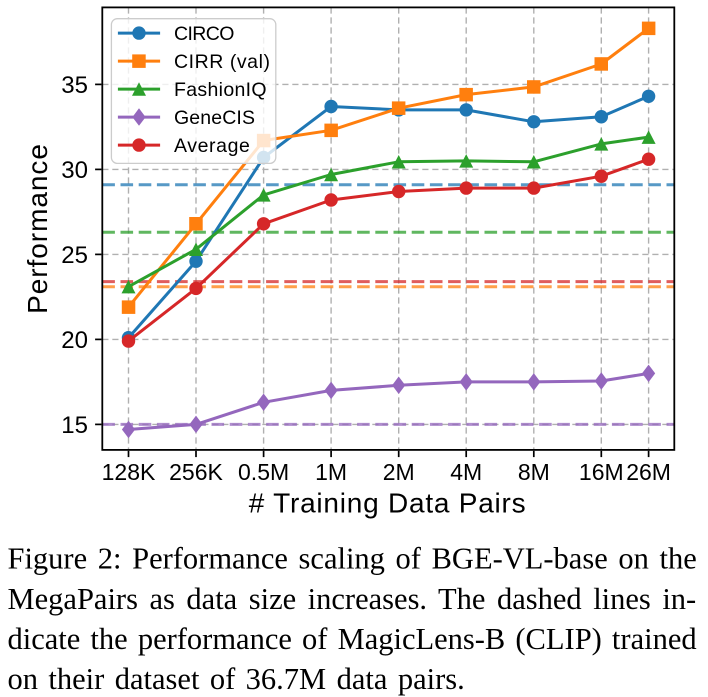 This screenshot has width=708, height=697. I want to click on svg-text: 0.5M, so click(263, 472).